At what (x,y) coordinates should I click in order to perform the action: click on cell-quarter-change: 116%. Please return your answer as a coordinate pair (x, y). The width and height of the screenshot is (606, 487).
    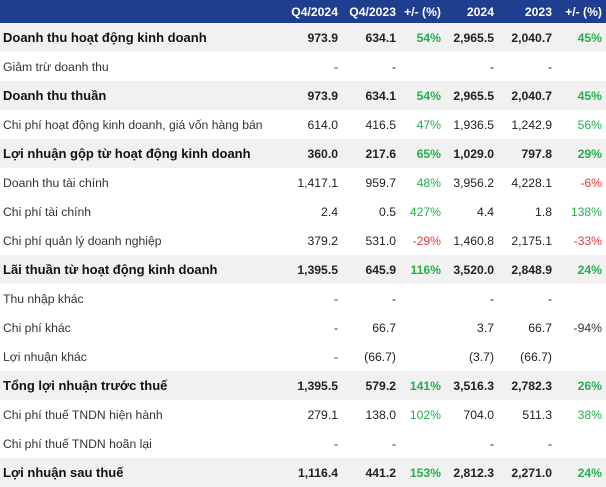
    Looking at the image, I should click on (426, 269).